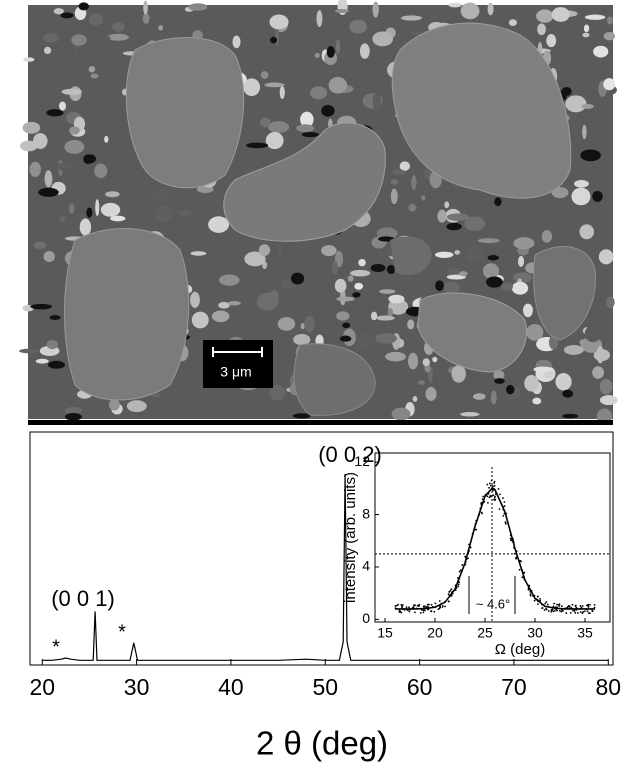 The image size is (641, 772). Describe the element at coordinates (366, 618) in the screenshot. I see `y-tick-label: 0` at that location.